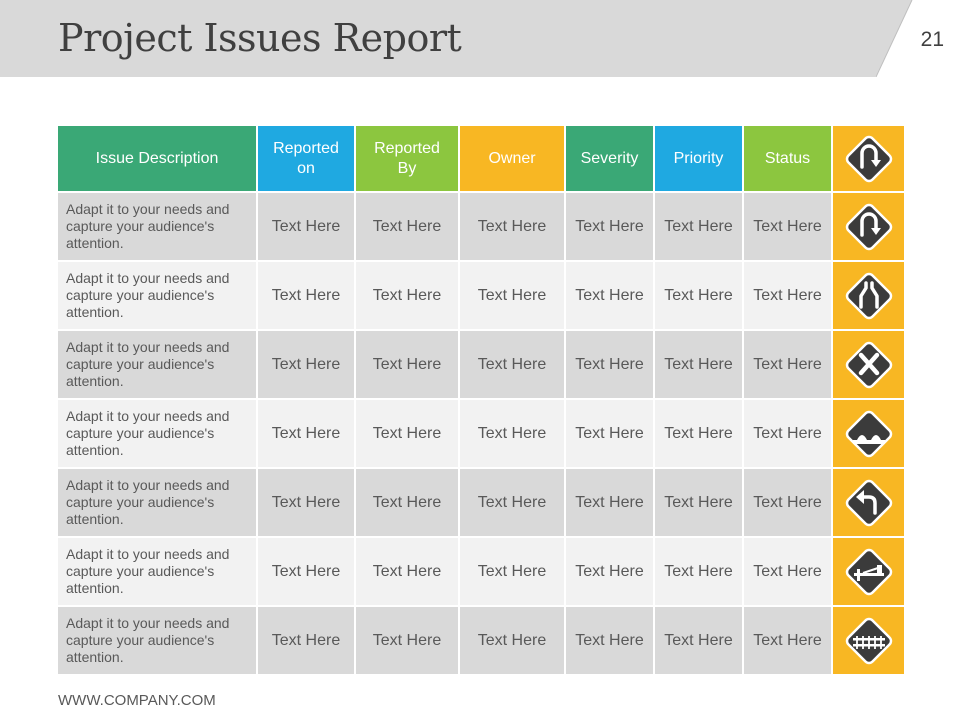  What do you see at coordinates (306, 158) in the screenshot?
I see `column-header: Reported on` at bounding box center [306, 158].